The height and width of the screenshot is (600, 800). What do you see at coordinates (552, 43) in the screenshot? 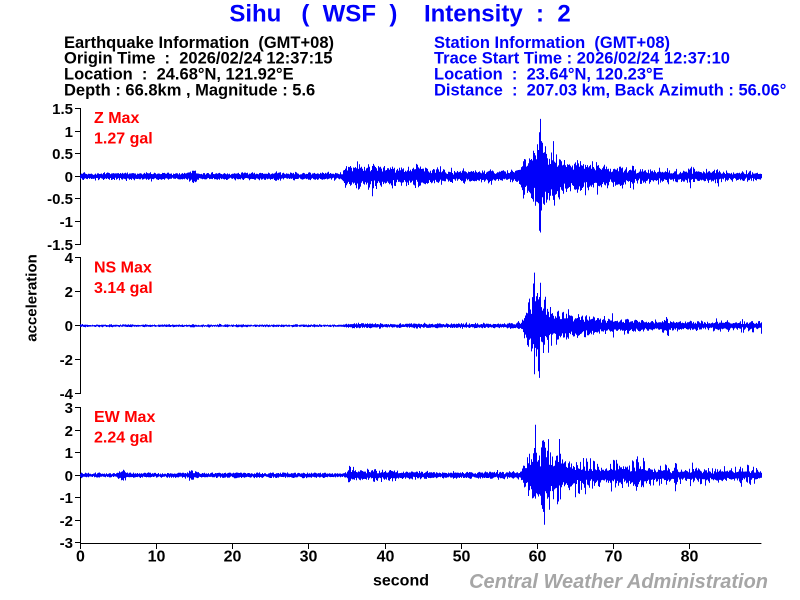
I see `svg-text: Station Information (GMT+08)` at bounding box center [552, 43].